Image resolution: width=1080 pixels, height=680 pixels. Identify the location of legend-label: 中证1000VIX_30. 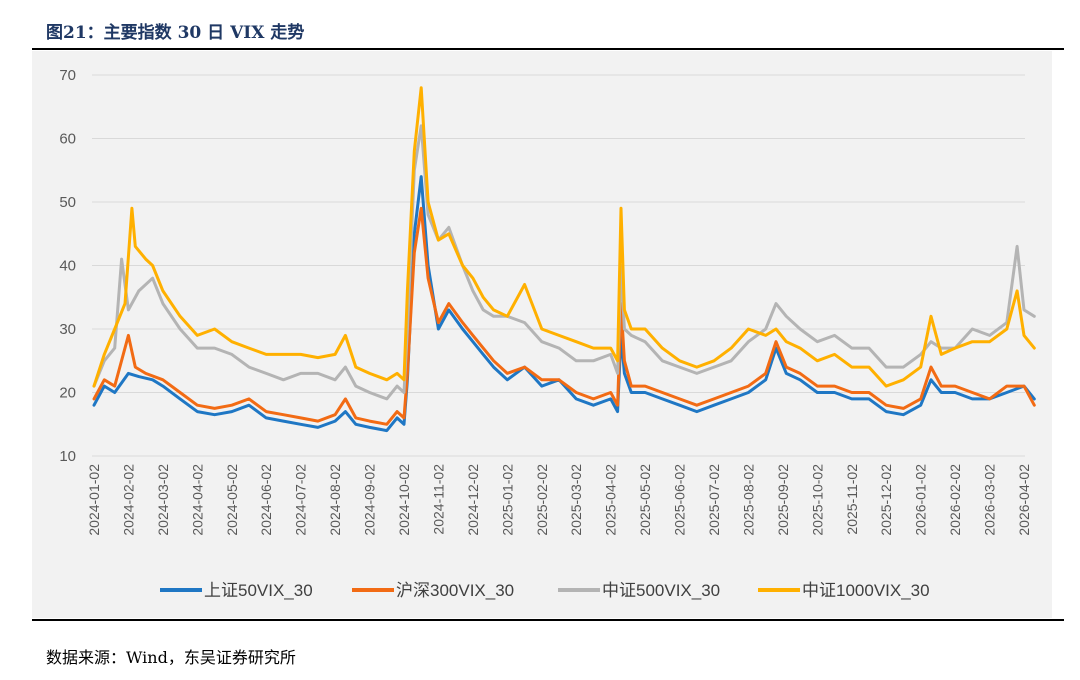
(866, 590).